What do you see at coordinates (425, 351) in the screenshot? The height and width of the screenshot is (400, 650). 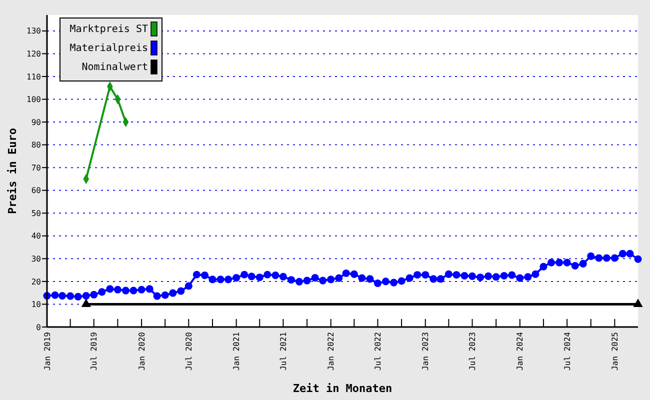 I see `x-tick-label: Jan 2023` at bounding box center [425, 351].